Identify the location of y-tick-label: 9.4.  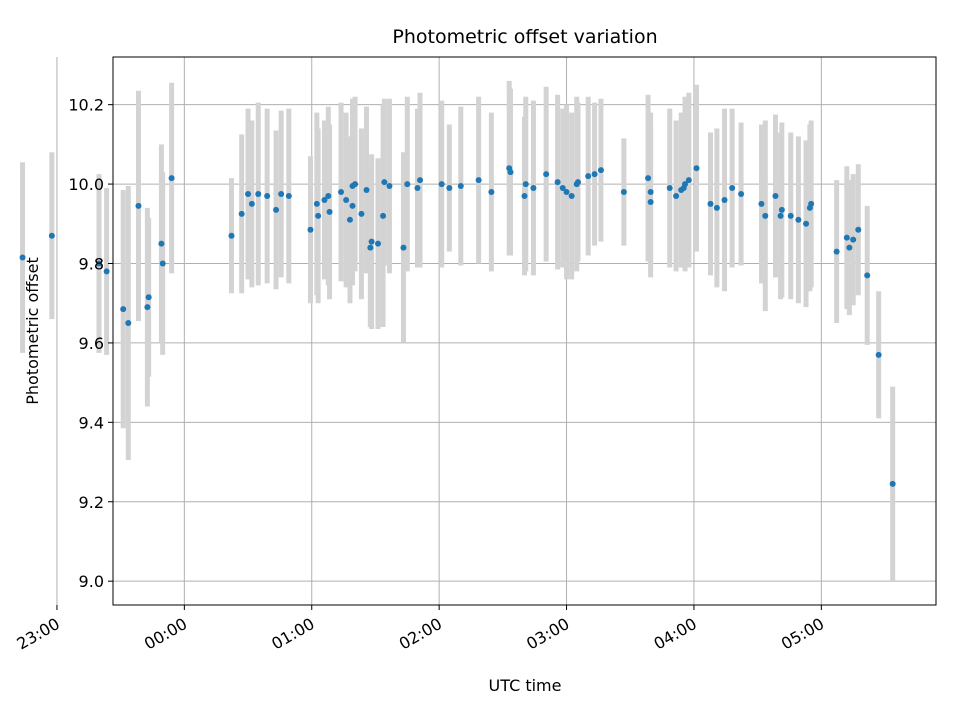
(91, 422).